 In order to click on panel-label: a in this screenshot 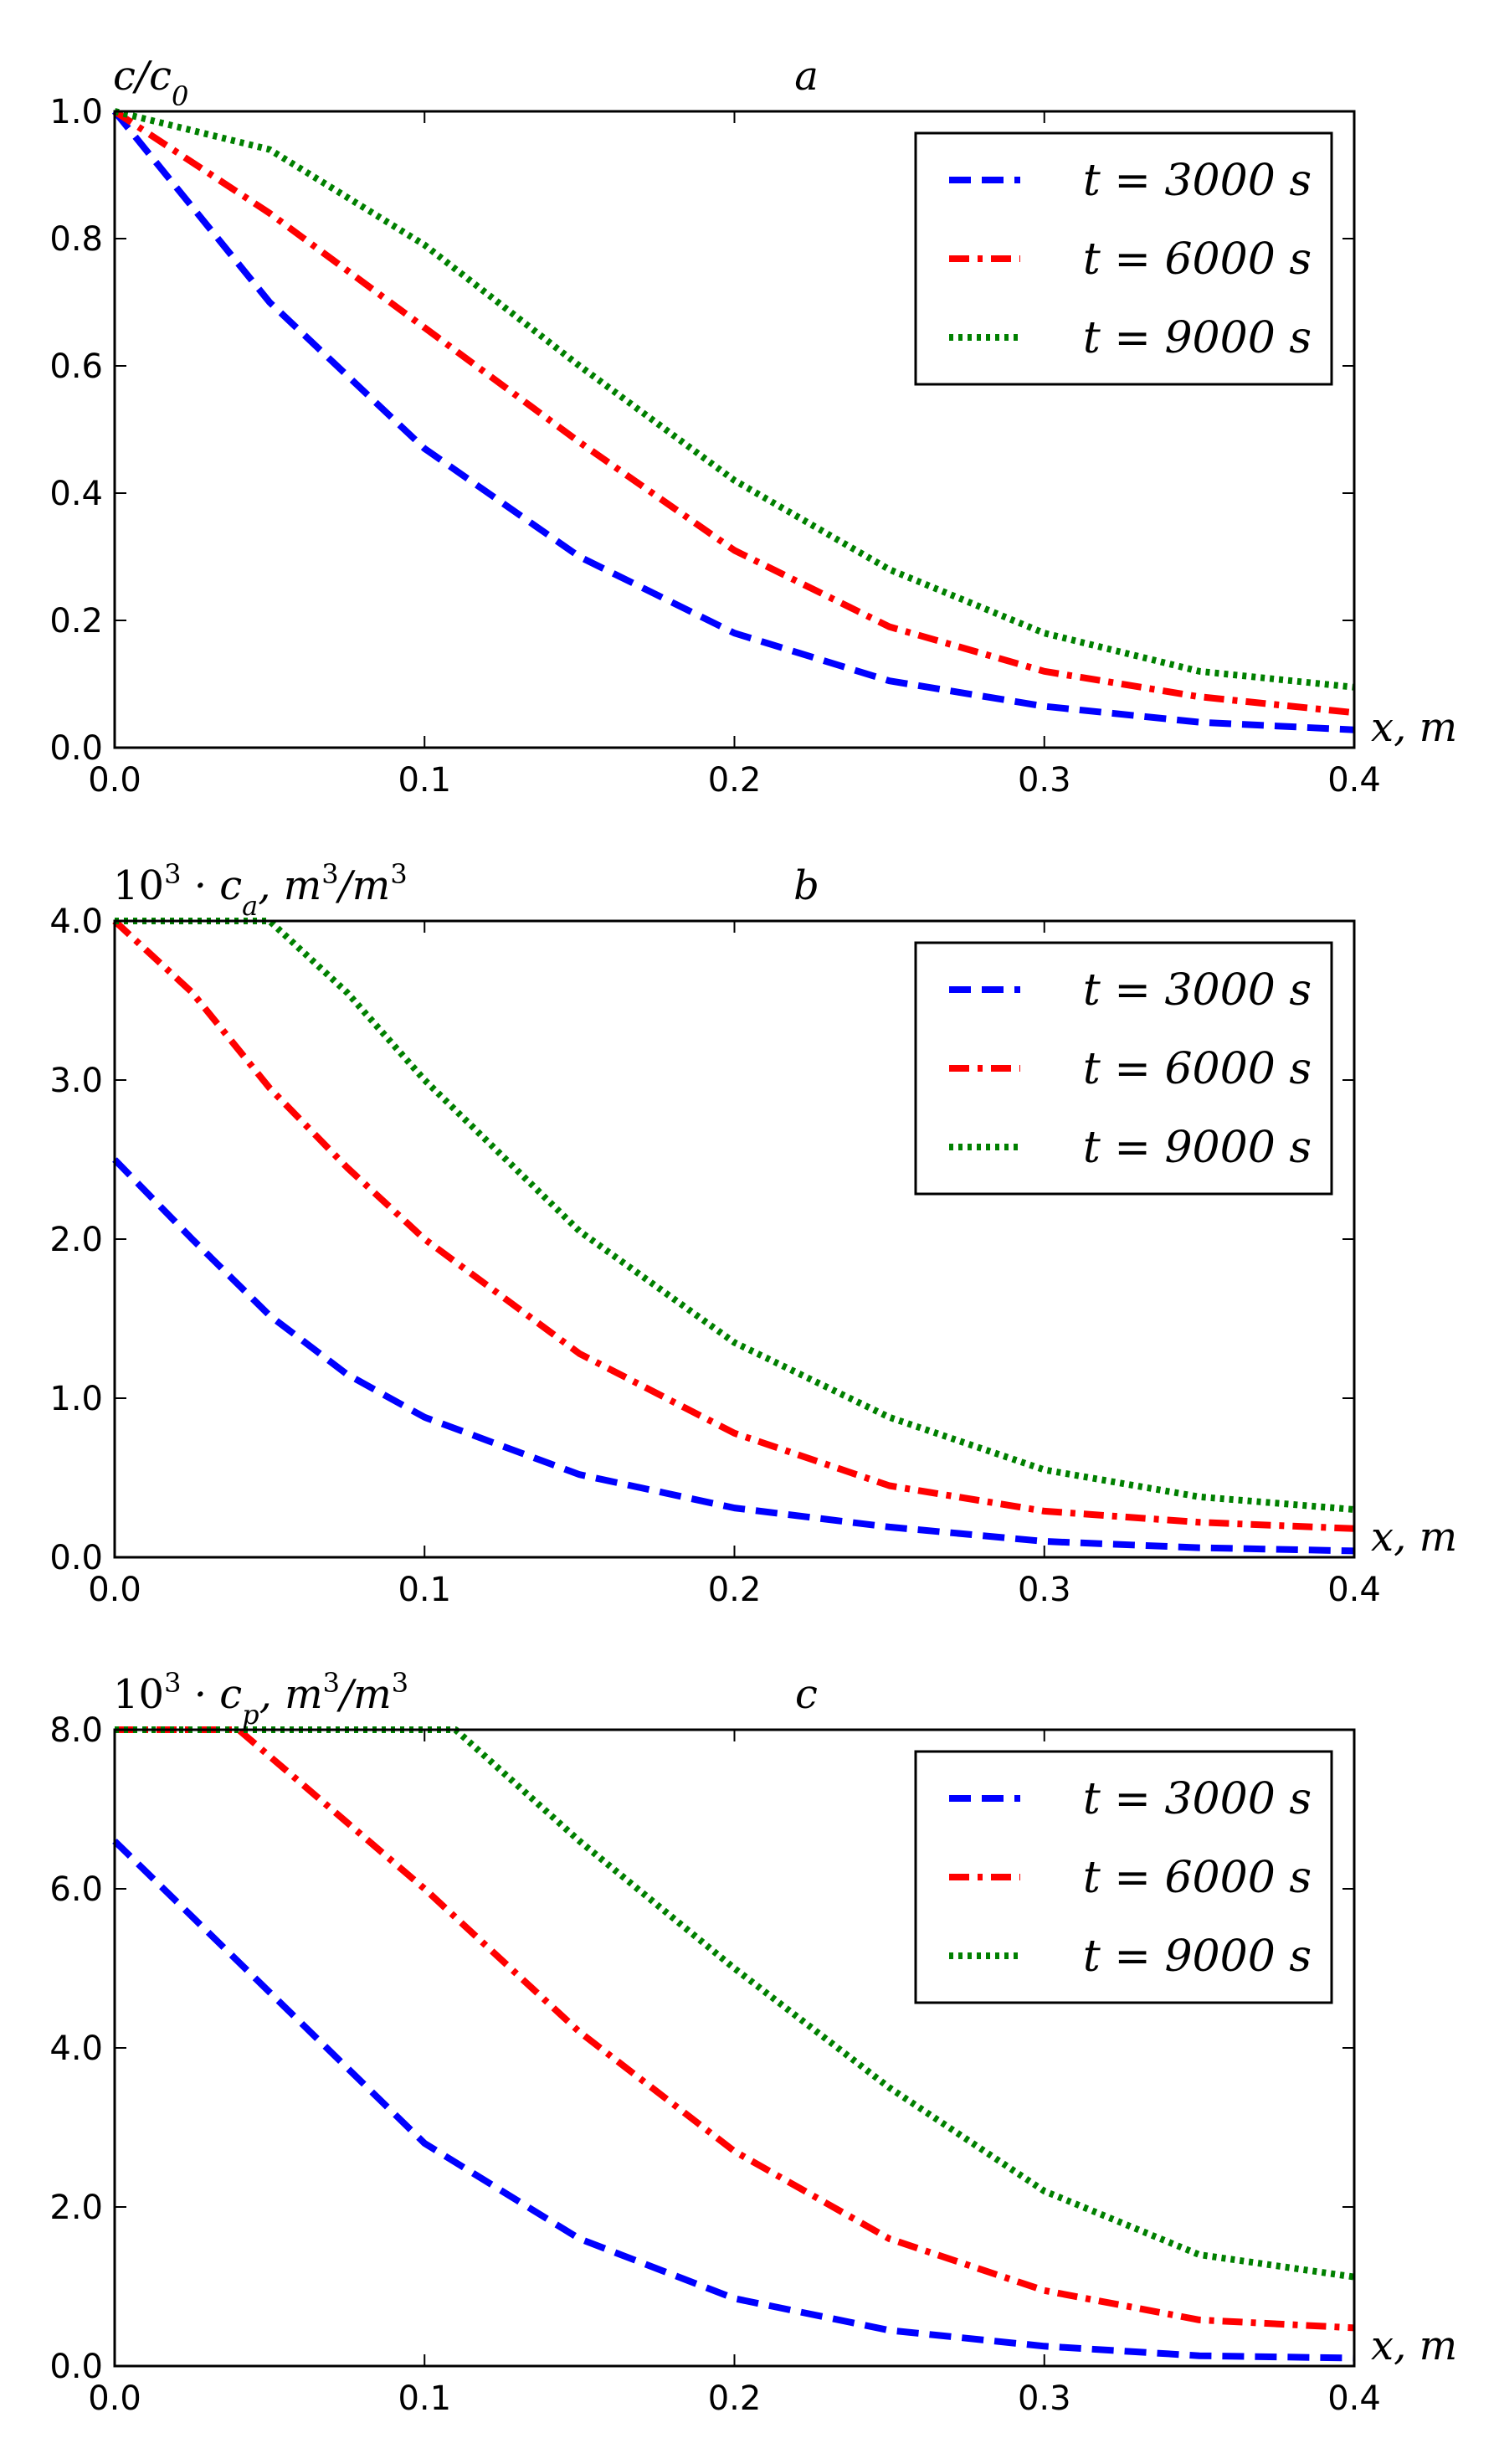, I will do `click(806, 76)`.